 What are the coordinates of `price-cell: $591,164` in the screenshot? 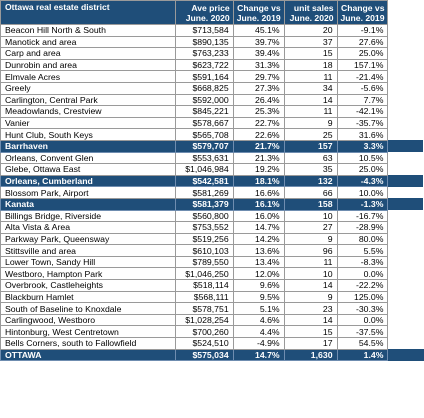 It's located at (204, 76).